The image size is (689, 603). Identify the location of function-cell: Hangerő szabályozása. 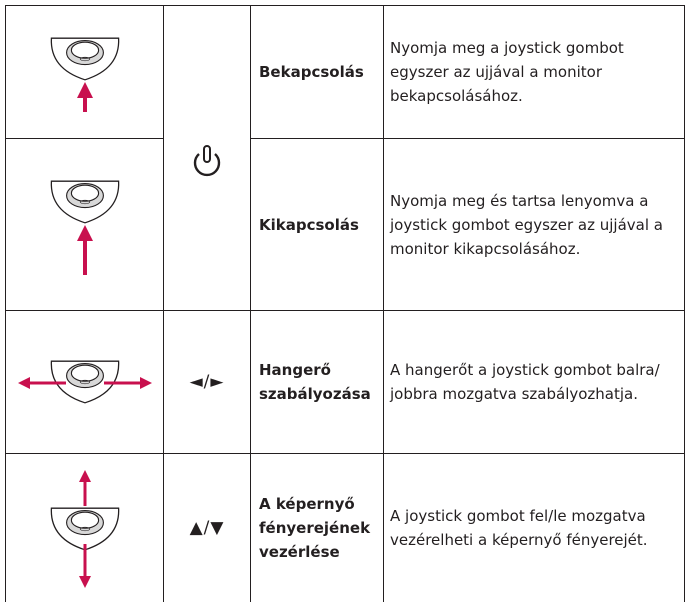
(316, 381).